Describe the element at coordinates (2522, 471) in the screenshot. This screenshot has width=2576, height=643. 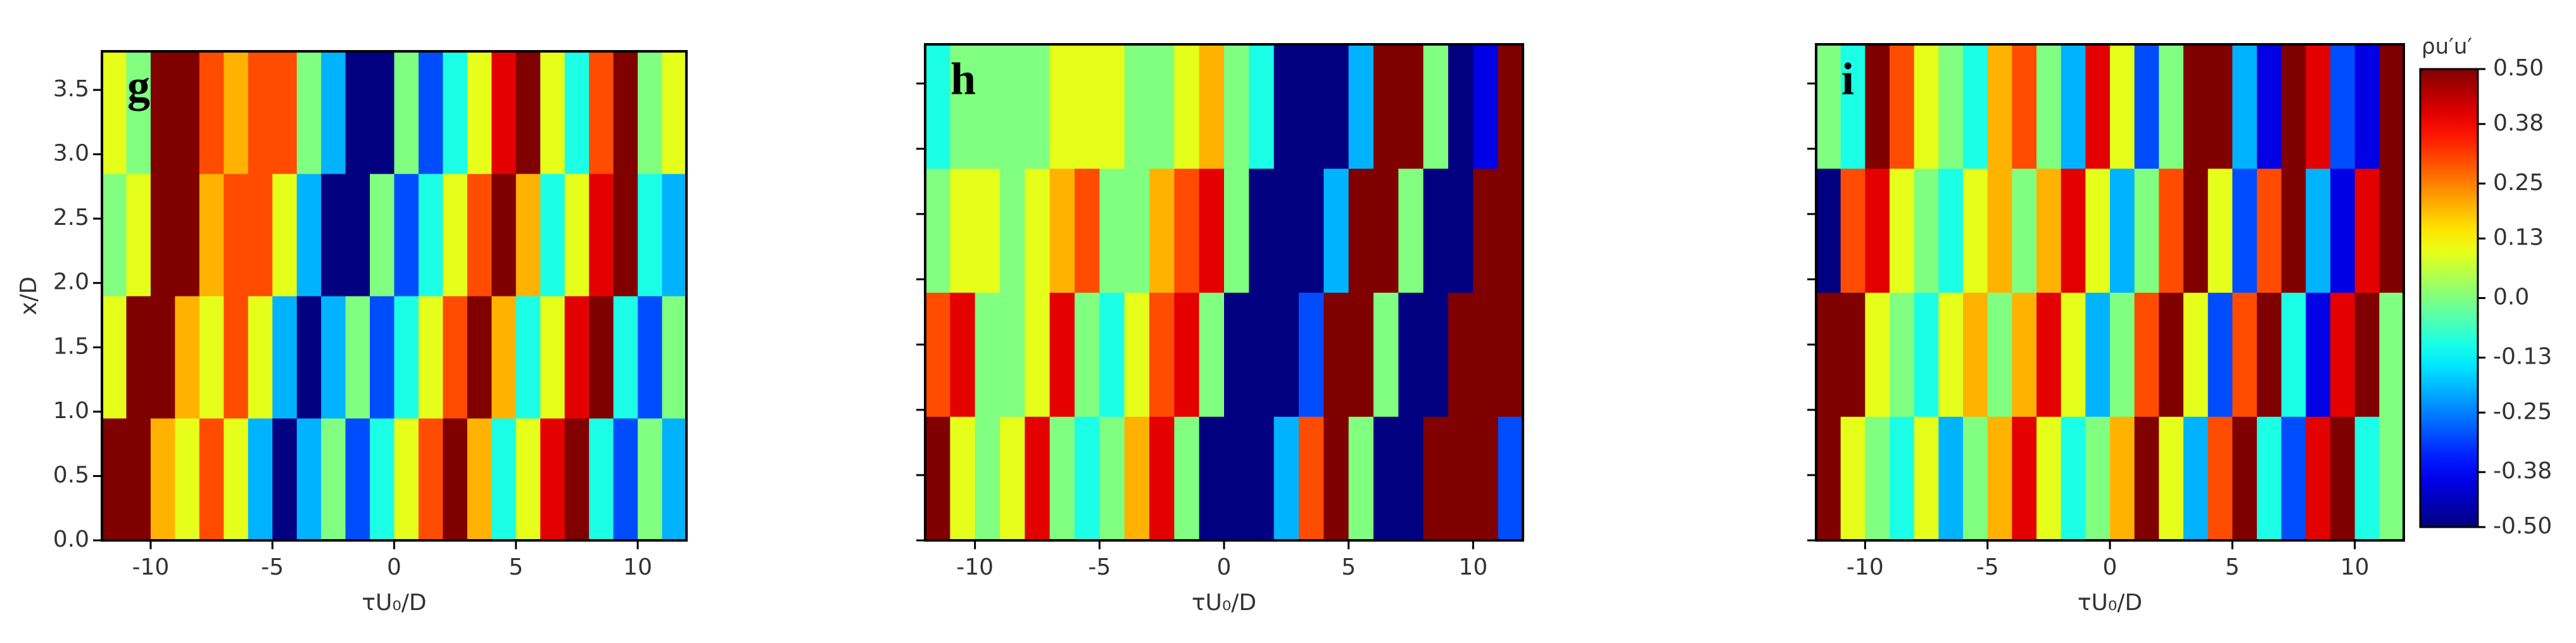
I see `colorbar-tick-label: -0.38` at that location.